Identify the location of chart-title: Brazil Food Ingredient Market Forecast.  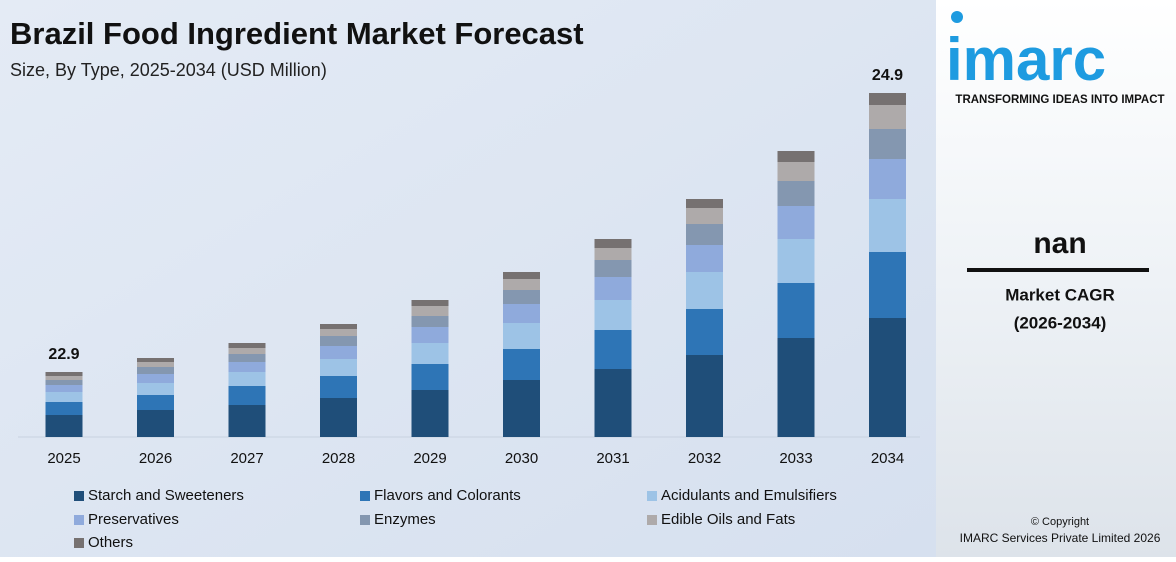
(297, 33).